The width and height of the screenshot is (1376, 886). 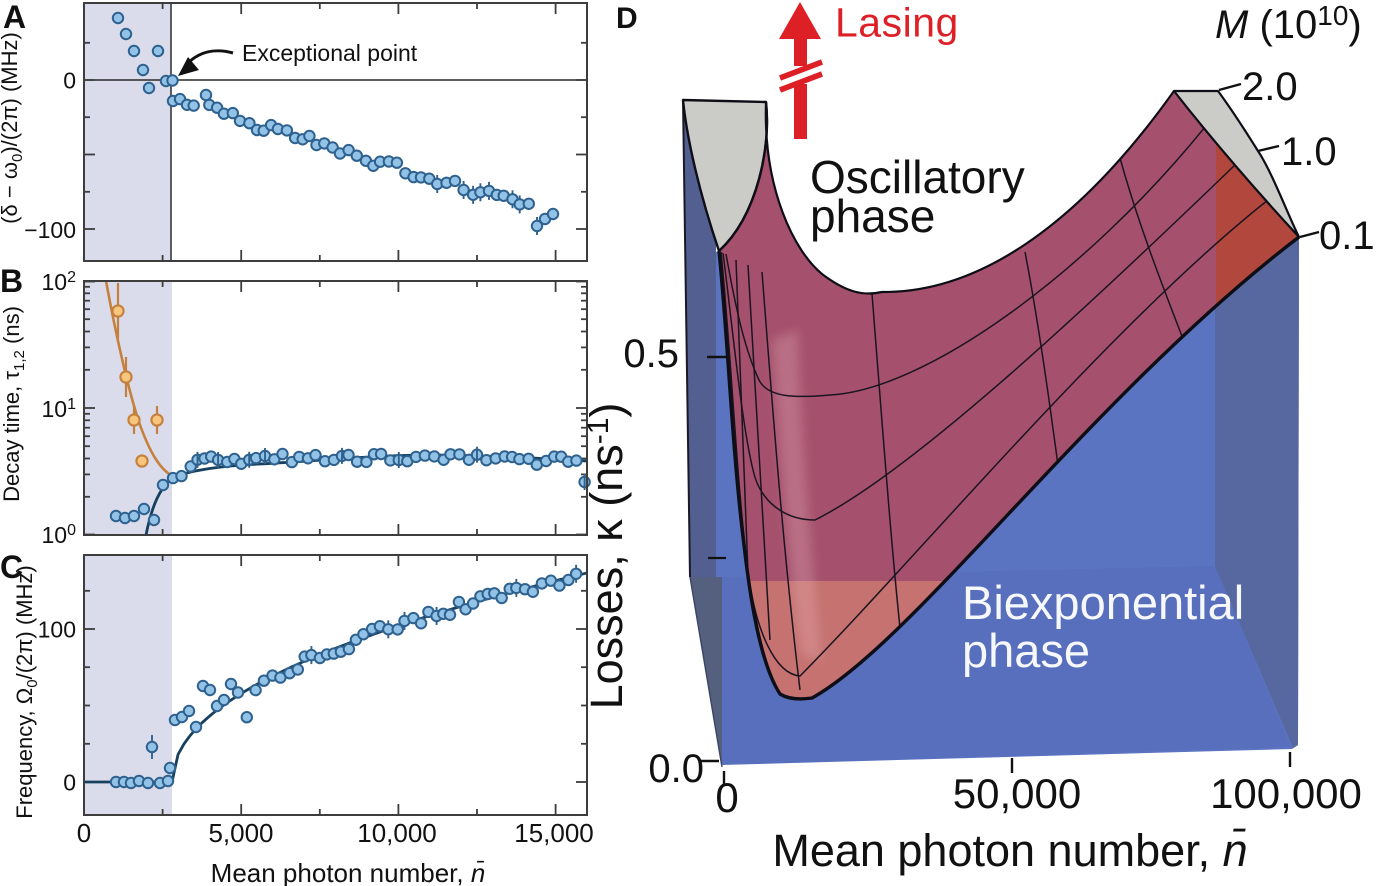 What do you see at coordinates (11, 281) in the screenshot?
I see `svg-text: B` at bounding box center [11, 281].